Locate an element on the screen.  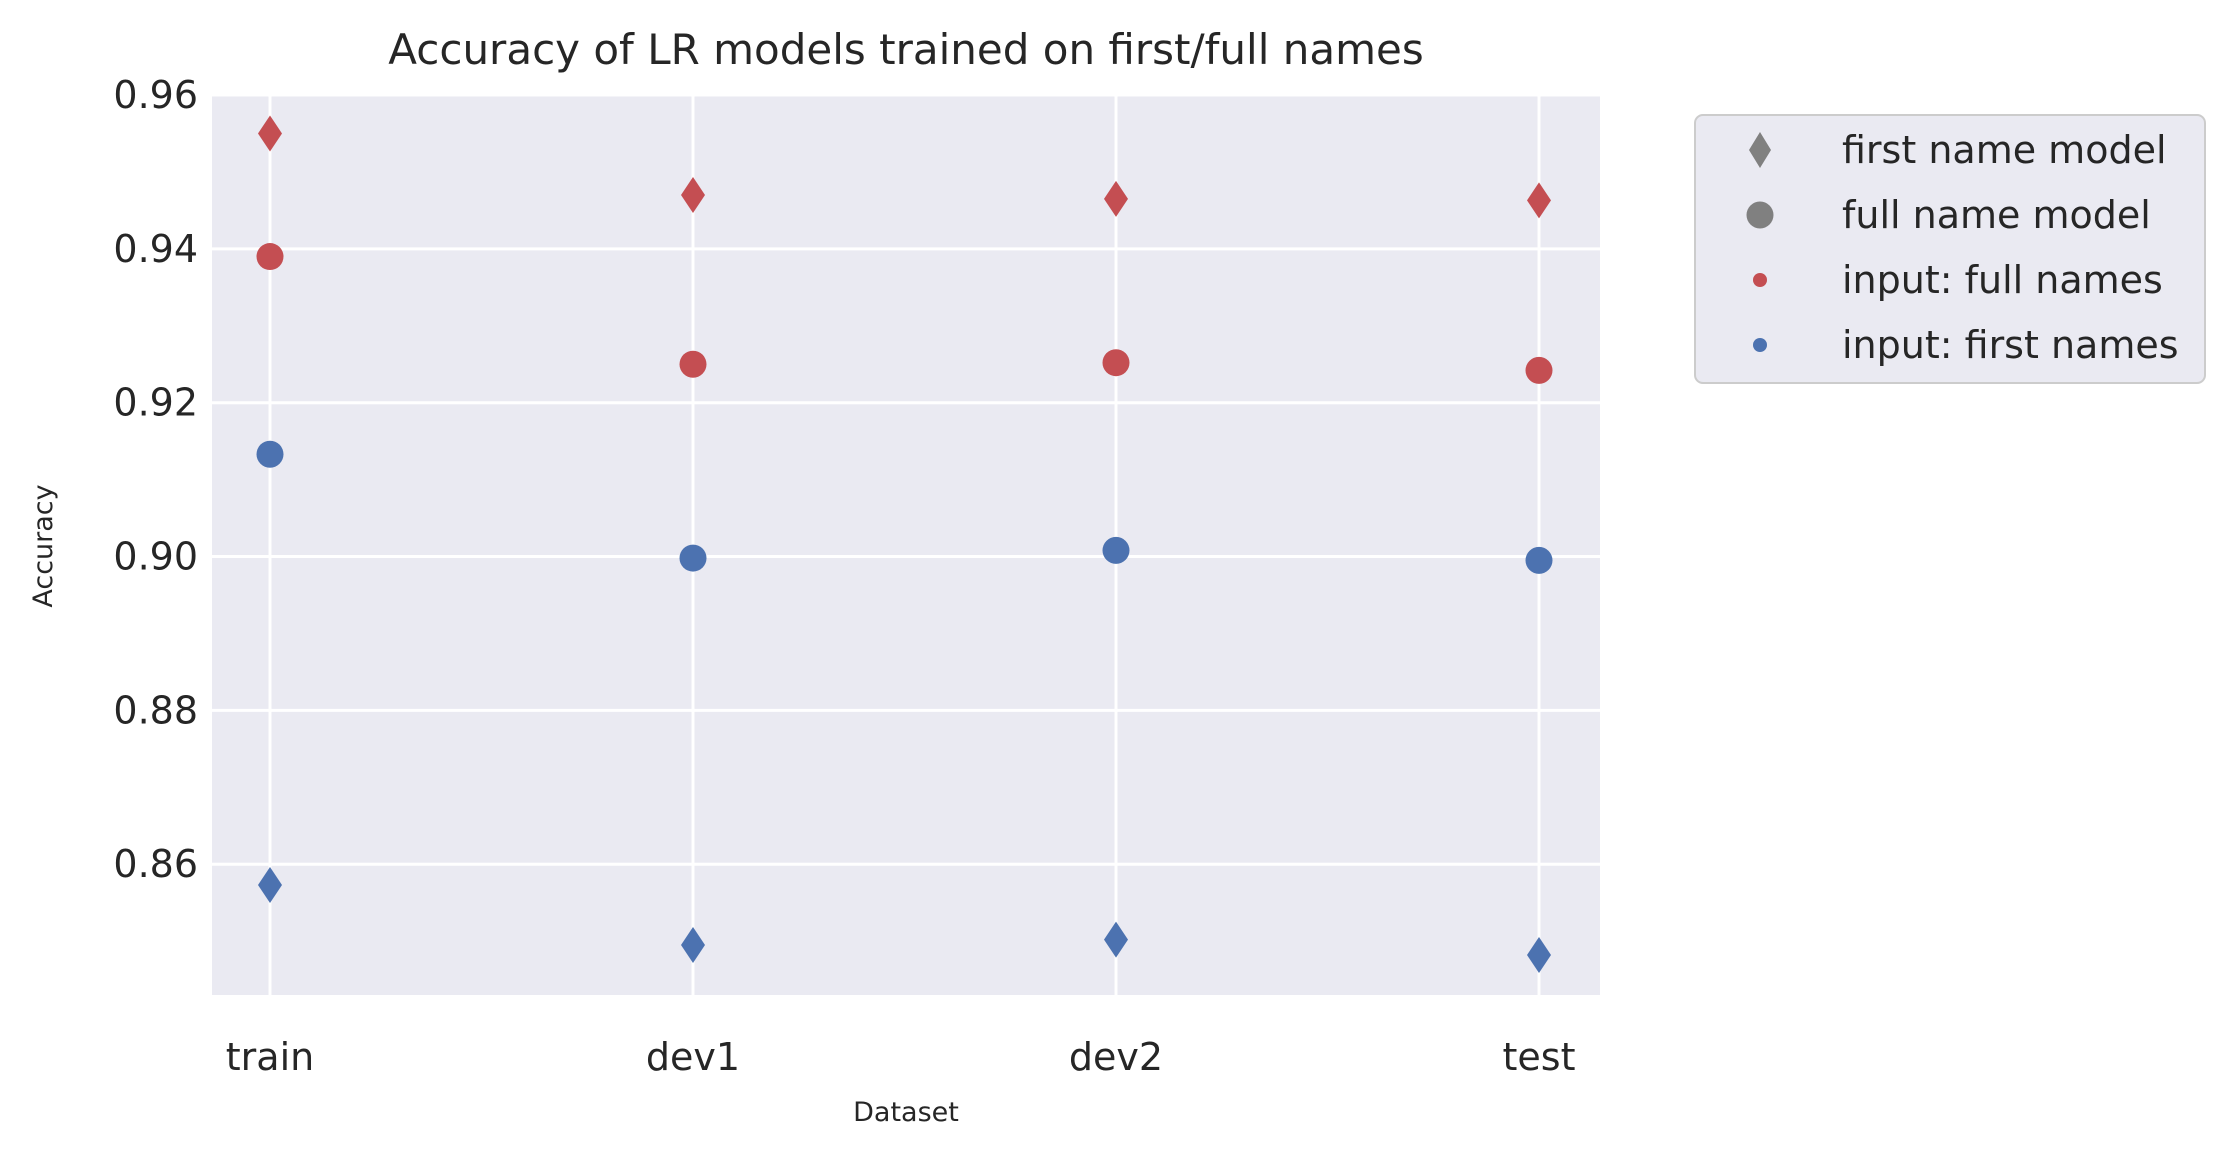
legend-marker-diamond is located at coordinates (1760, 150).